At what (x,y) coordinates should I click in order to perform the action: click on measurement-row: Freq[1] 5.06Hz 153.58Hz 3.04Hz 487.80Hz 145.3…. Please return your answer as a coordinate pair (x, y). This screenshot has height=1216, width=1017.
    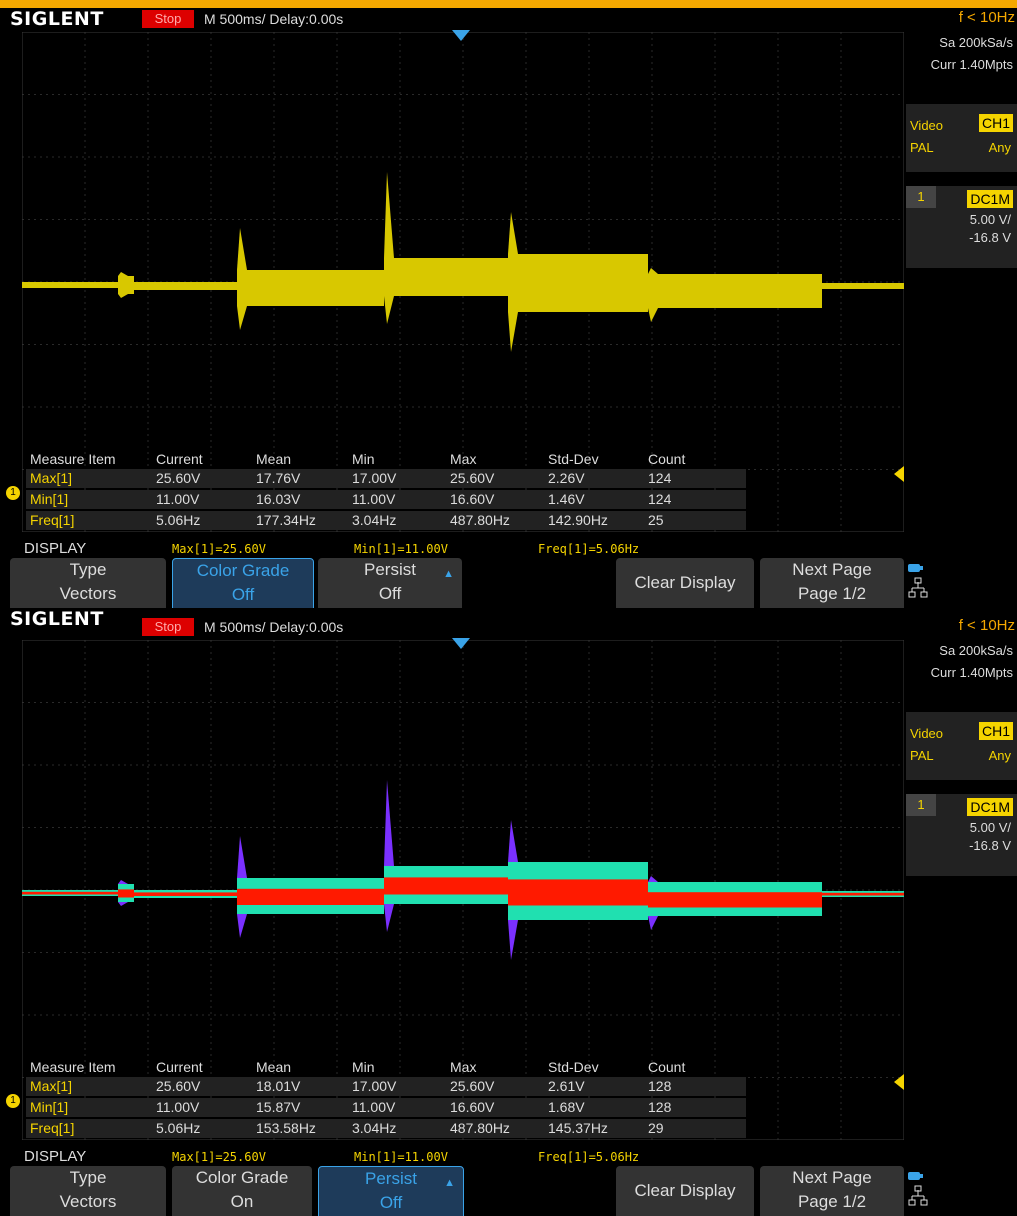
    Looking at the image, I should click on (386, 1128).